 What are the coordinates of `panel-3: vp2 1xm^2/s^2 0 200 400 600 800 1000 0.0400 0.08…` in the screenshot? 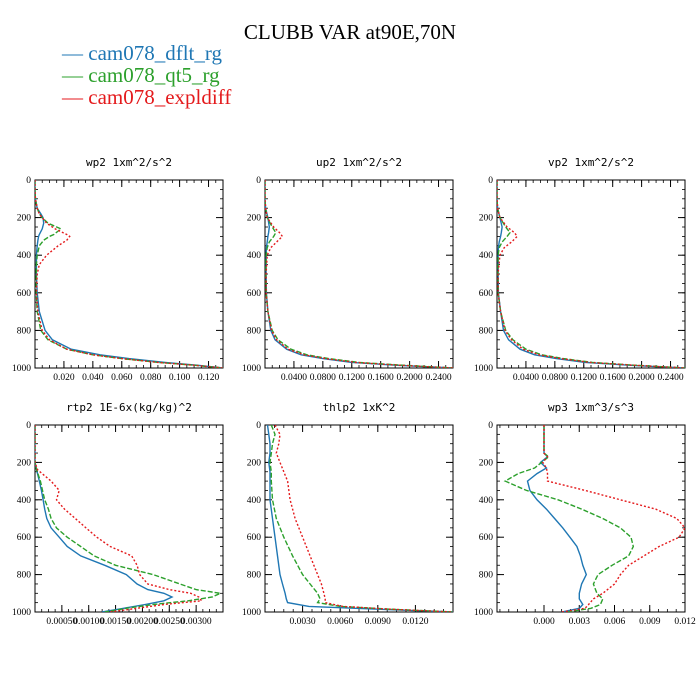 It's located at (580, 269).